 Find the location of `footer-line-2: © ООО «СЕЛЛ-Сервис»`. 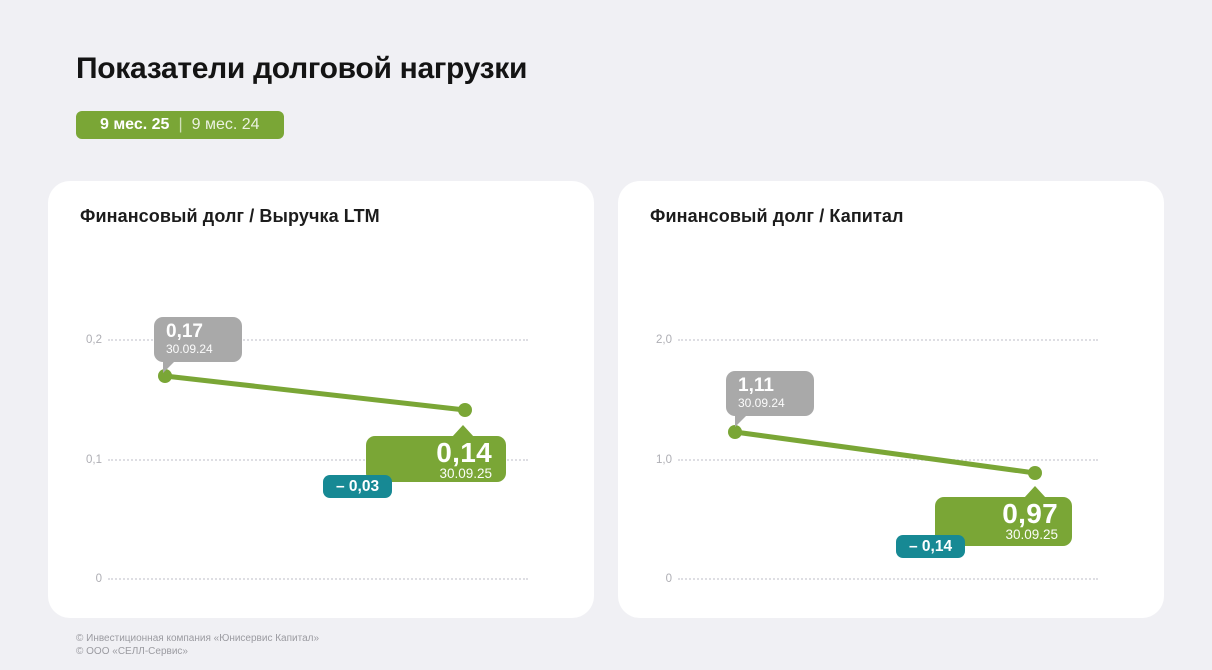

footer-line-2: © ООО «СЕЛЛ-Сервис» is located at coordinates (132, 651).